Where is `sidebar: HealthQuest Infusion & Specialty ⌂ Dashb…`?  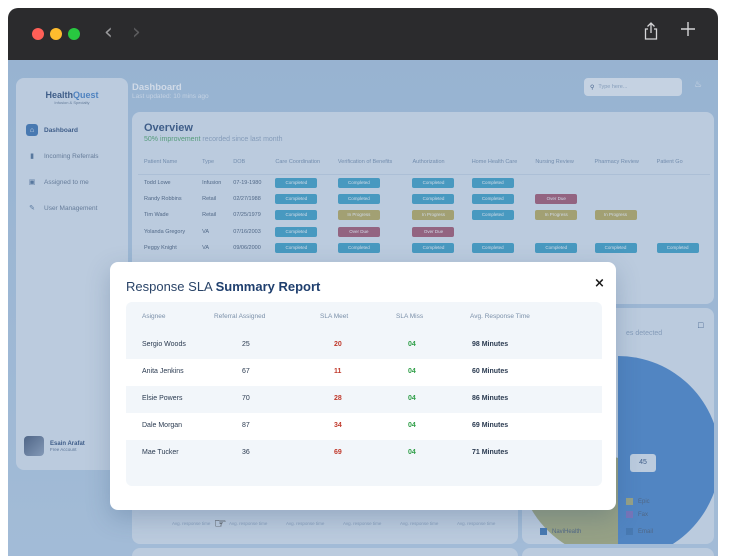
sidebar: HealthQuest Infusion & Specialty ⌂ Dashb… is located at coordinates (72, 274).